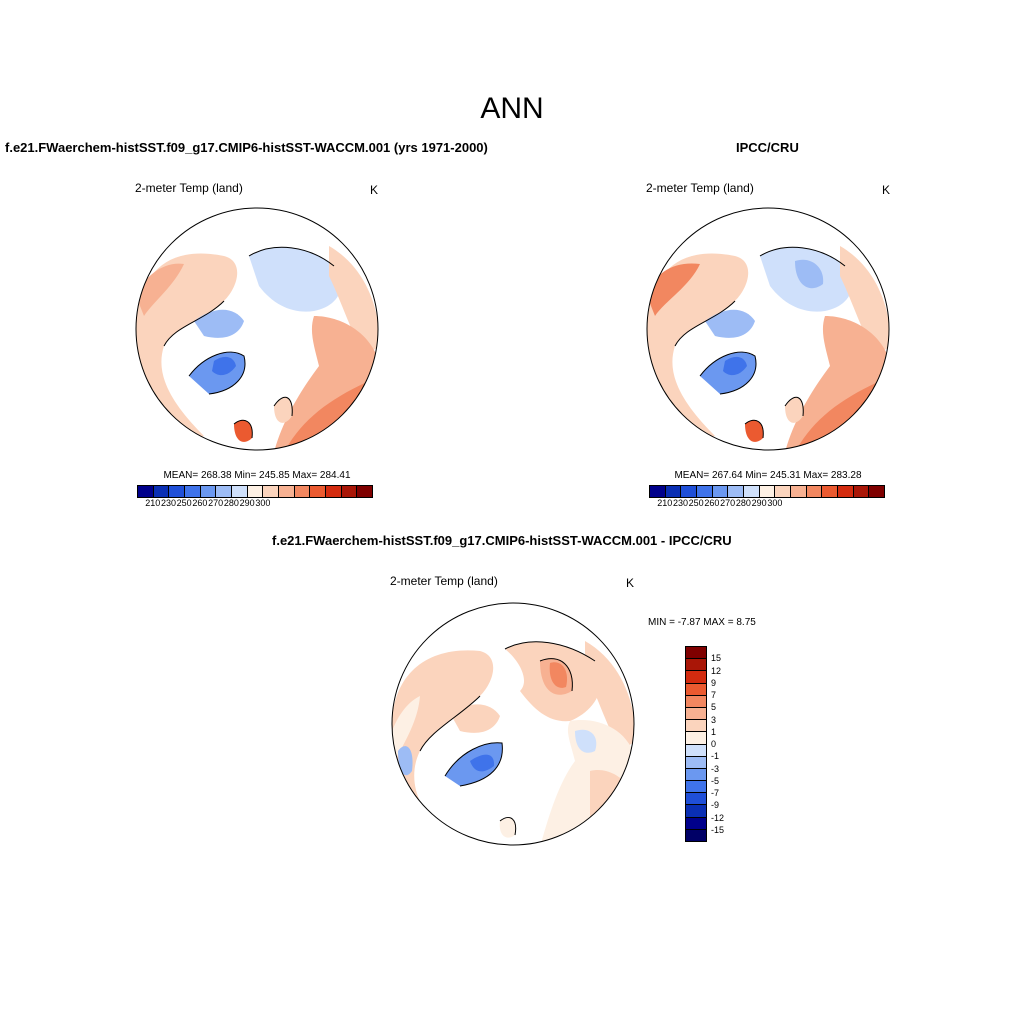  I want to click on panel-1-colorbar-ticks: 210 230 250 260 270 280 290 300, so click(255, 504).